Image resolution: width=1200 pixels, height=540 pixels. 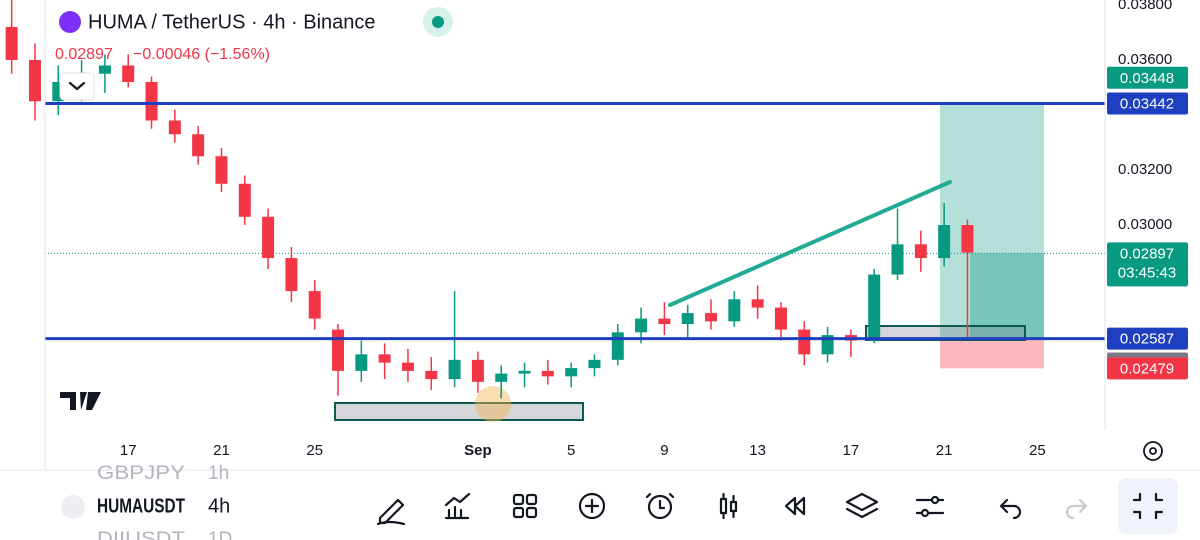 I want to click on fullscreen-icon, so click(x=1148, y=506).